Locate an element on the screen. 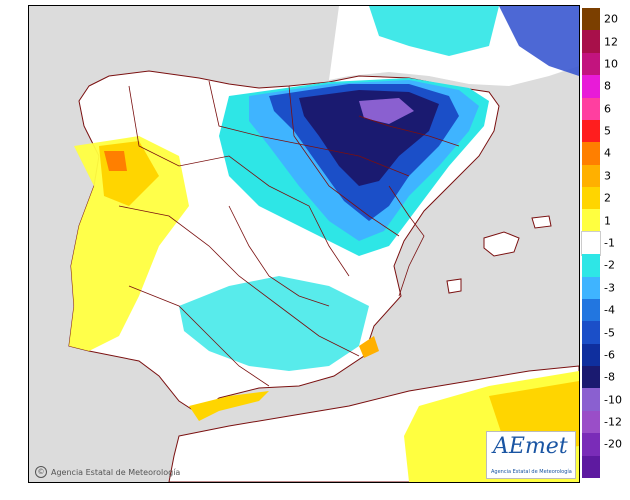 The height and width of the screenshot is (500, 630). legend-tick: 1 is located at coordinates (607, 221).